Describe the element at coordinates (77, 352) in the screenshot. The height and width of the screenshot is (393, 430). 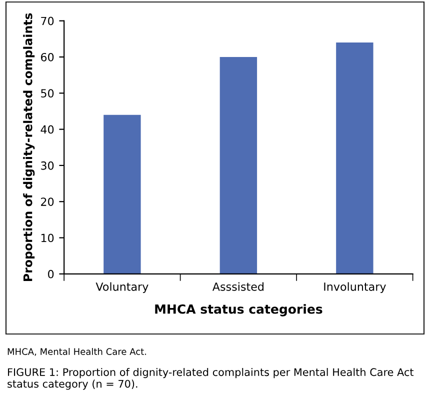
I see `text: MHCA, Mental Health Care Act.` at that location.